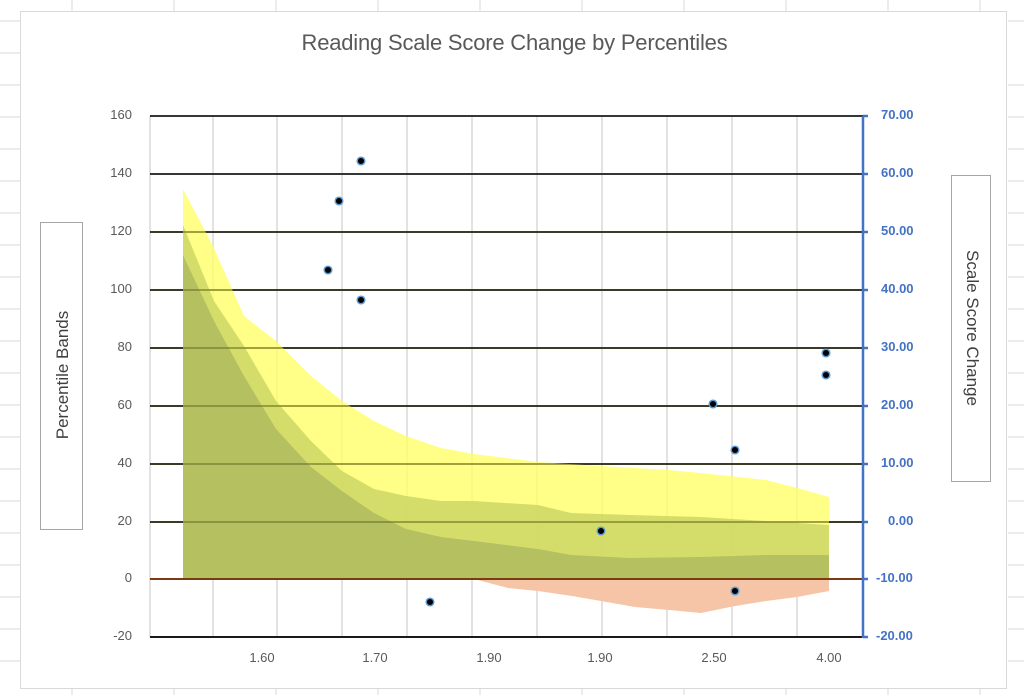  What do you see at coordinates (864, 376) in the screenshot?
I see `right-axis` at bounding box center [864, 376].